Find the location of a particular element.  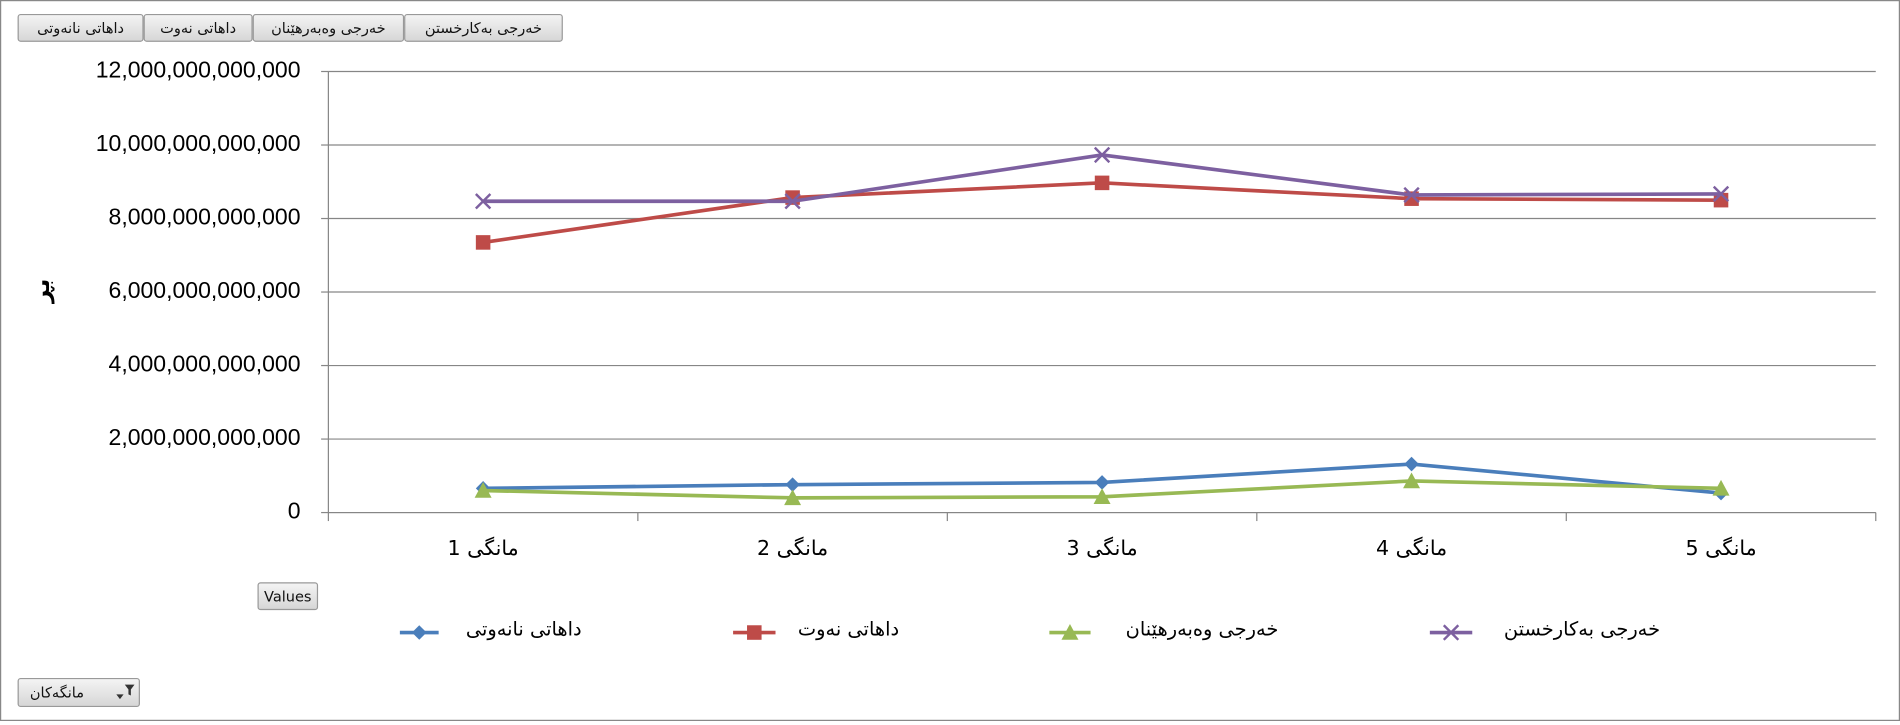

button-label: Values is located at coordinates (287, 597).